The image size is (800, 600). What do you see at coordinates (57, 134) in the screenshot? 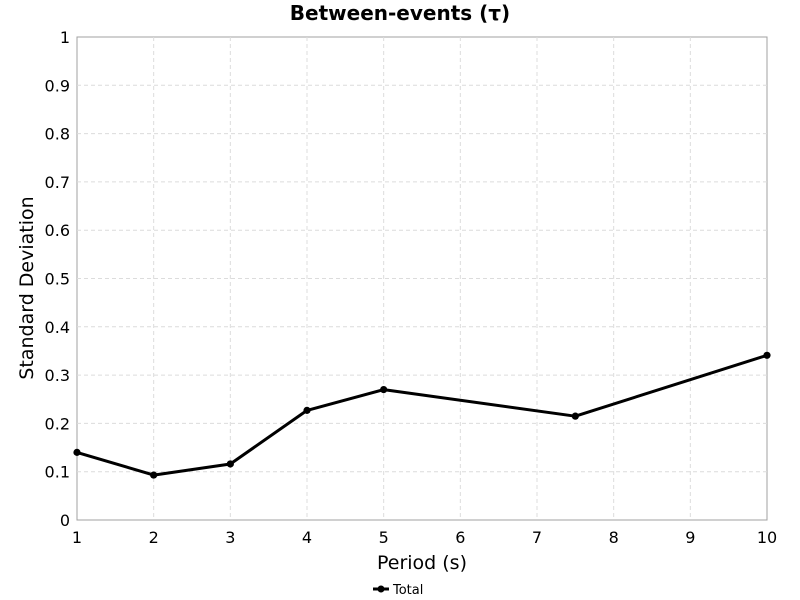
I see `y-tick-label: 0.8` at bounding box center [57, 134].